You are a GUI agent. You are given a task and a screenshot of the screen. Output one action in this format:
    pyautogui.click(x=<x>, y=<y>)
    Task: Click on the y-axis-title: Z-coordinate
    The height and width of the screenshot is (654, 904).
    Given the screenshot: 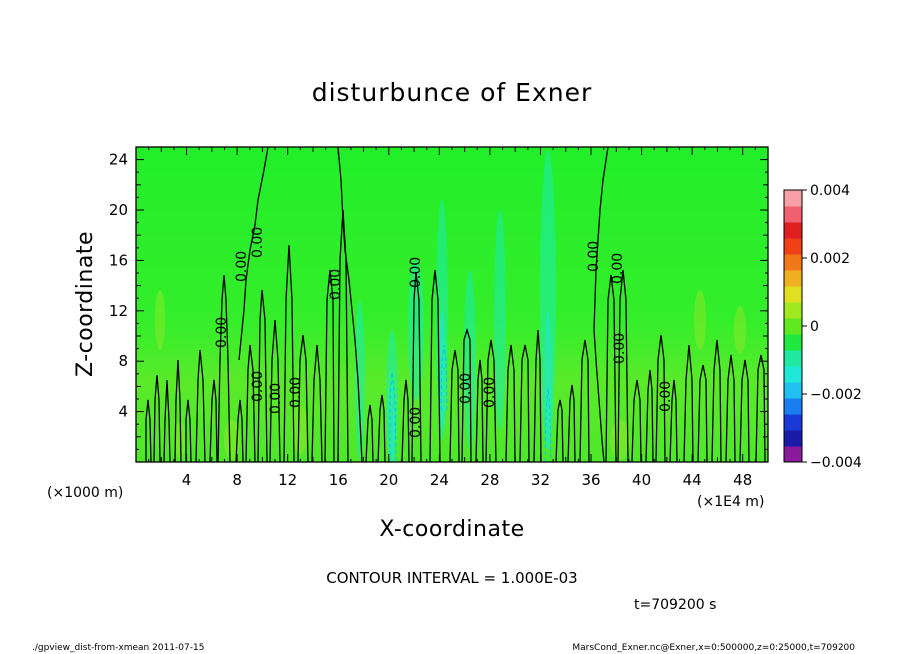 What is the action you would take?
    pyautogui.click(x=85, y=304)
    